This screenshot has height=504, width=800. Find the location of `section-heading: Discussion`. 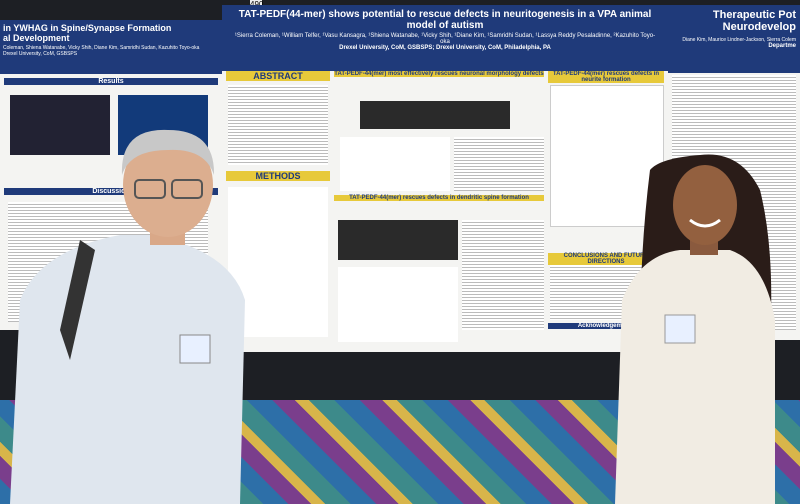

section-heading: Discussion is located at coordinates (111, 191).